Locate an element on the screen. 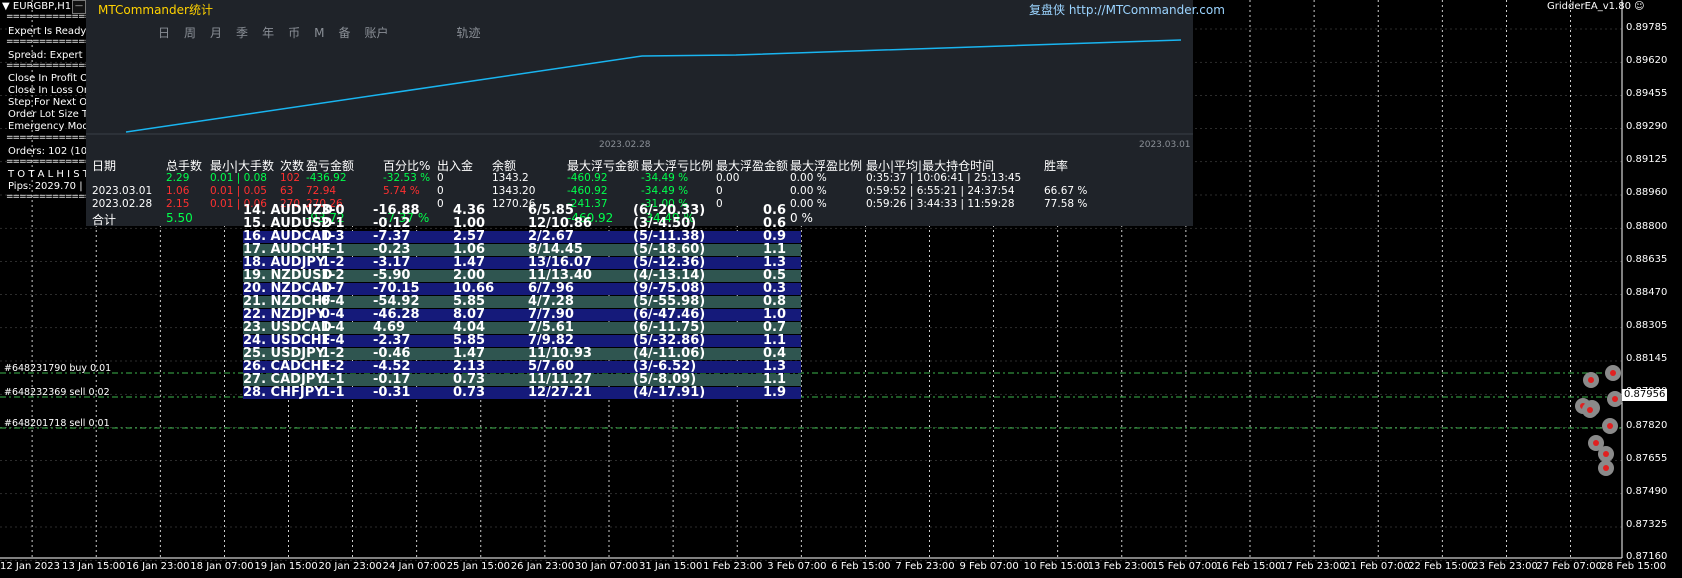 Image resolution: width=1682 pixels, height=578 pixels. stats-cell: 0:35:37 | 10:06:41 | 25:13:45 is located at coordinates (944, 178).